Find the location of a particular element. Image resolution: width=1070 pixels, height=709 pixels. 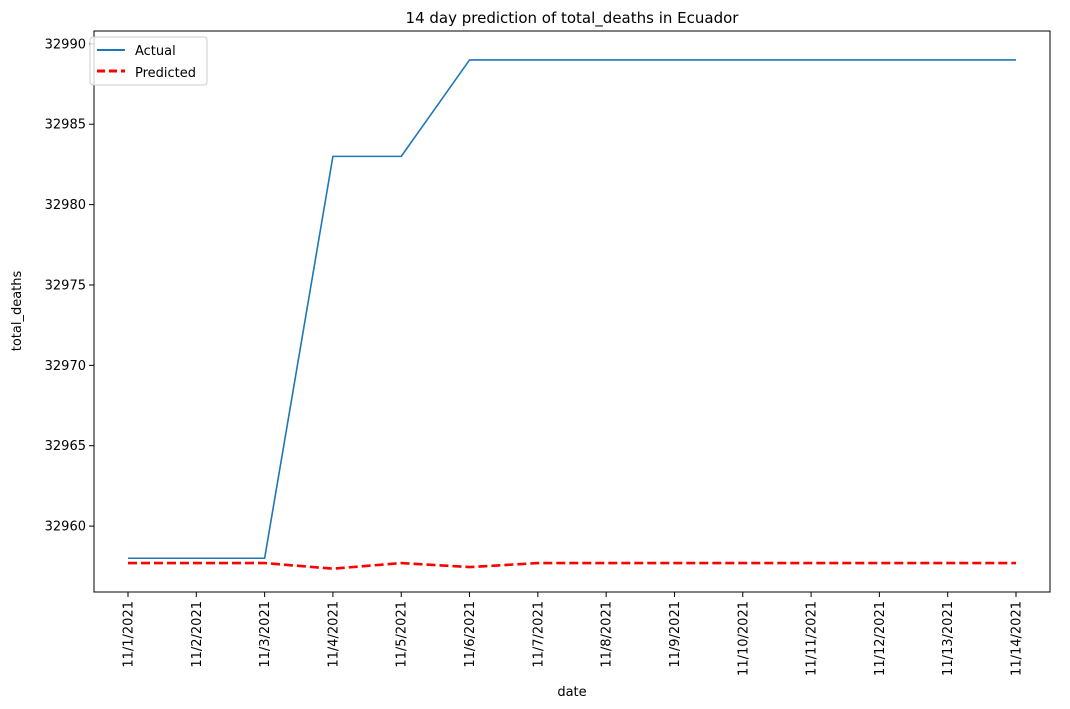

x-tick-label: 11/1/2021 is located at coordinates (129, 634).